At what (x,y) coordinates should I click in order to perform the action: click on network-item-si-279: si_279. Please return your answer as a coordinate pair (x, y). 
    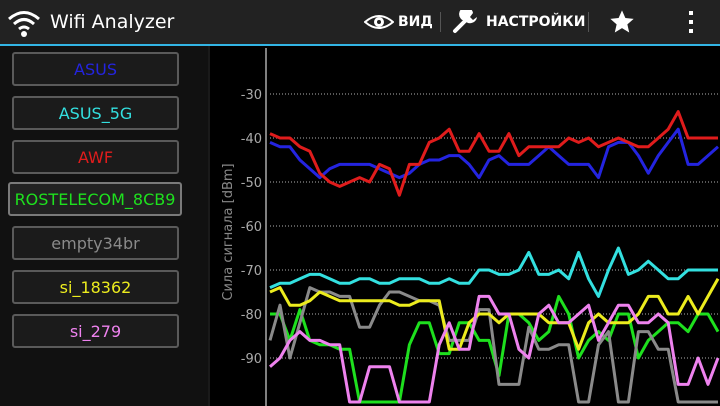
    Looking at the image, I should click on (95, 331).